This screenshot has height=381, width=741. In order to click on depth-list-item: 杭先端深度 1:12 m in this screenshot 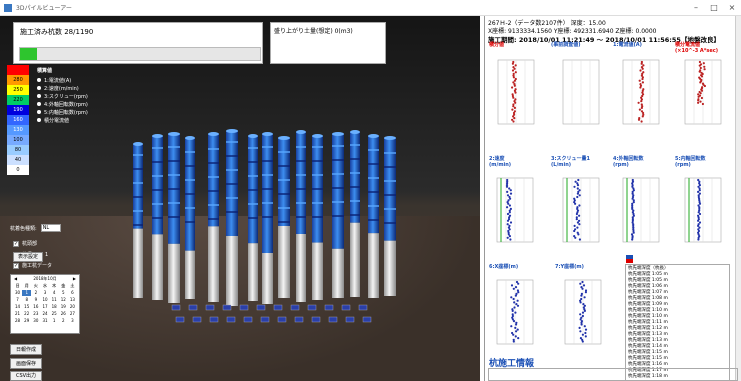, I will do `click(648, 328)`.